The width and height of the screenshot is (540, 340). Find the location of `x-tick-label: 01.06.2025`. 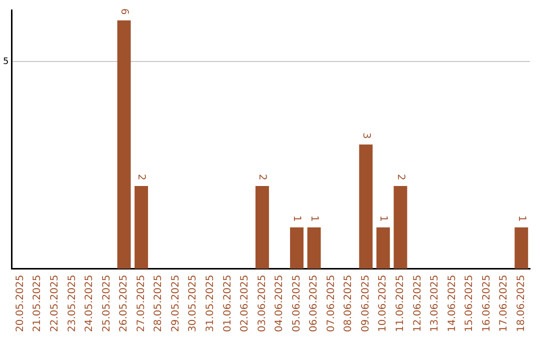

x-tick-label: 01.06.2025 is located at coordinates (228, 303).